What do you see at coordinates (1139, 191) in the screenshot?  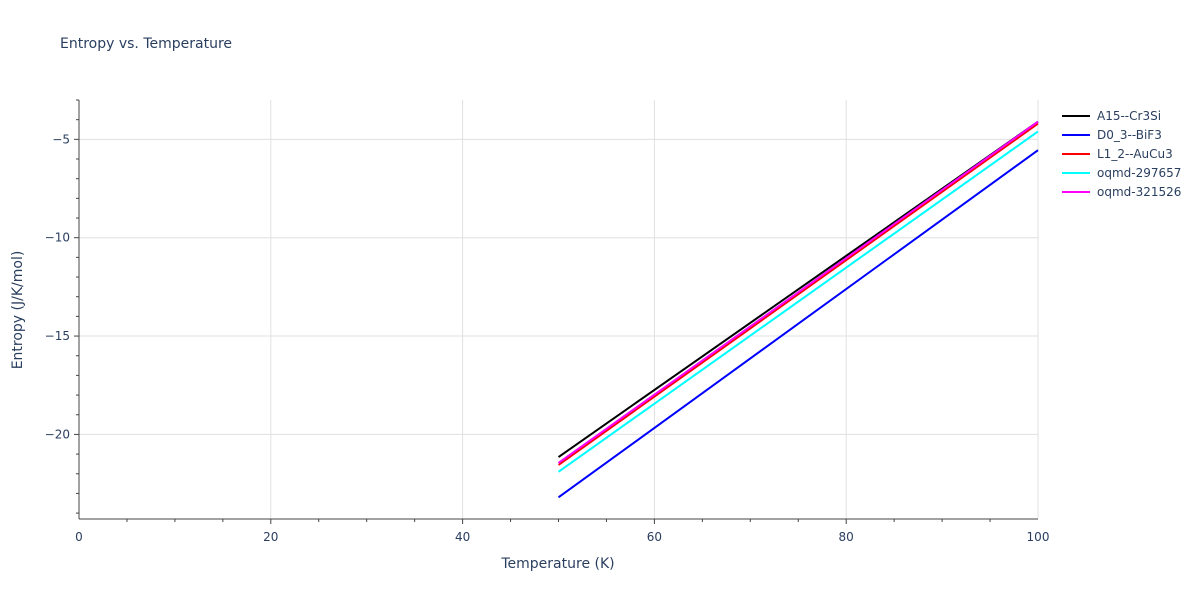 I see `legend-label: oqmd-321526` at bounding box center [1139, 191].